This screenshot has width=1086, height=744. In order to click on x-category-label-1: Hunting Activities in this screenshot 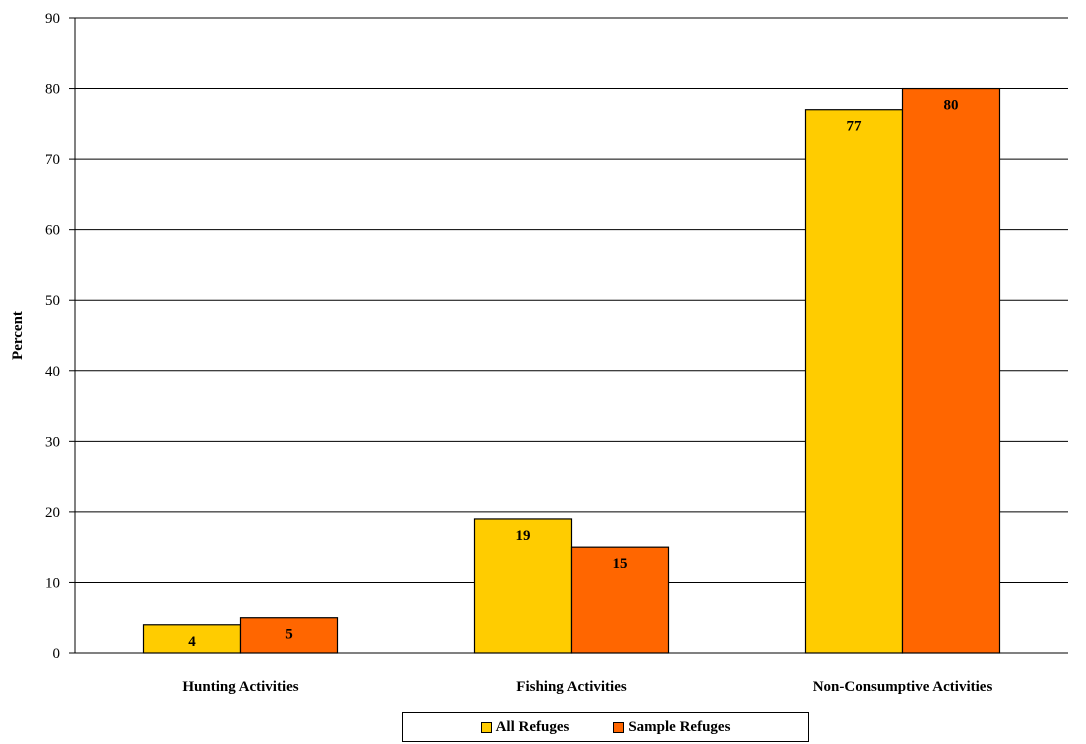, I will do `click(240, 687)`.